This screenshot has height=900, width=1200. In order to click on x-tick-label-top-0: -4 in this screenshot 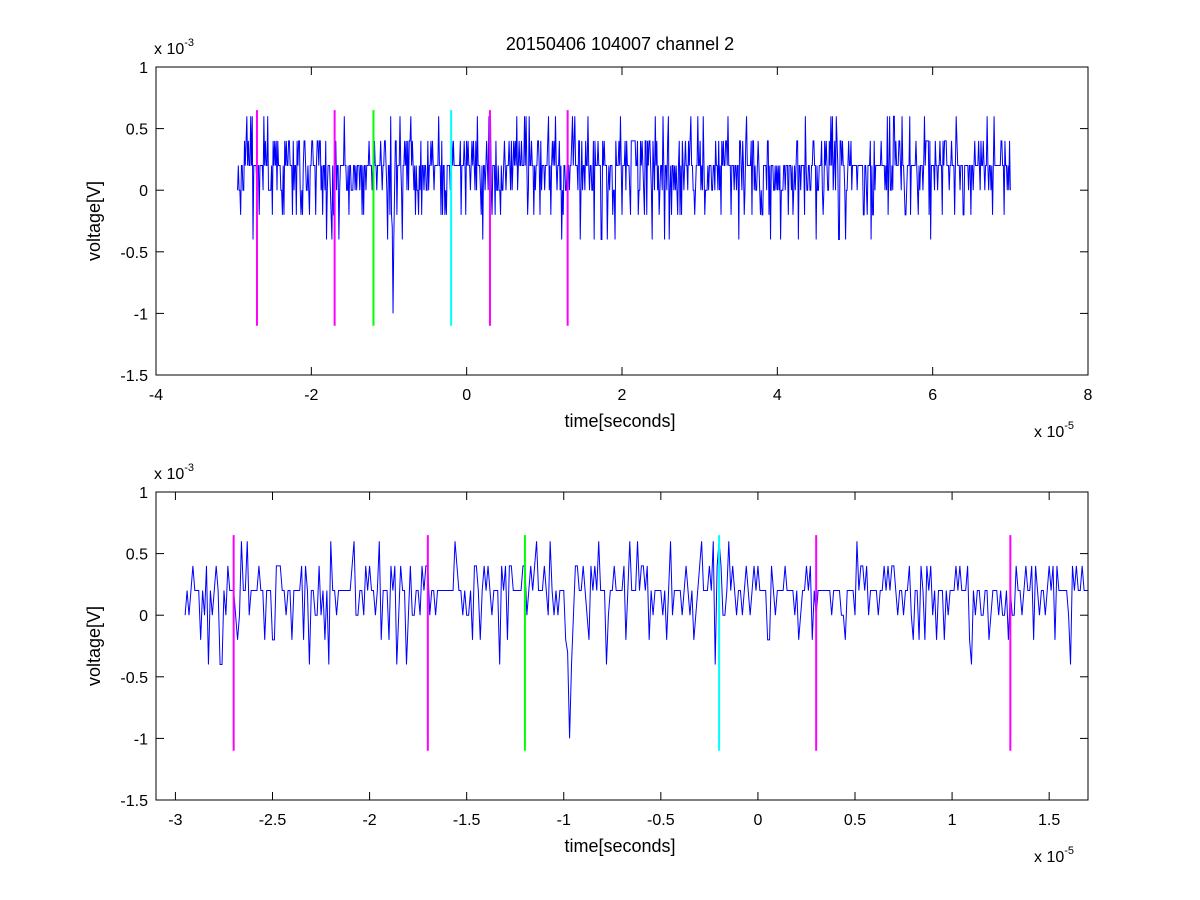, I will do `click(156, 395)`.